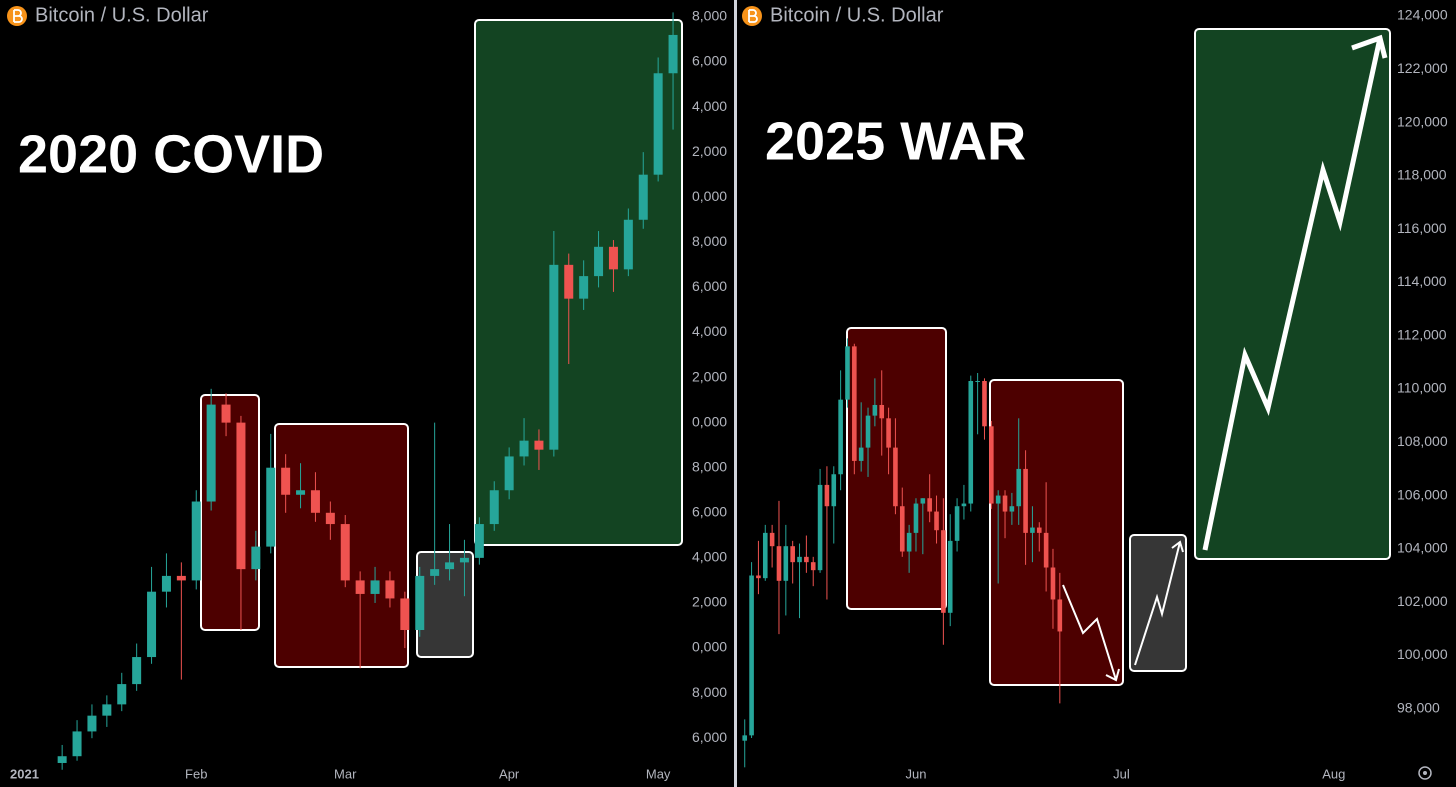  What do you see at coordinates (915, 773) in the screenshot?
I see `x-tick-label: Jun` at bounding box center [915, 773].